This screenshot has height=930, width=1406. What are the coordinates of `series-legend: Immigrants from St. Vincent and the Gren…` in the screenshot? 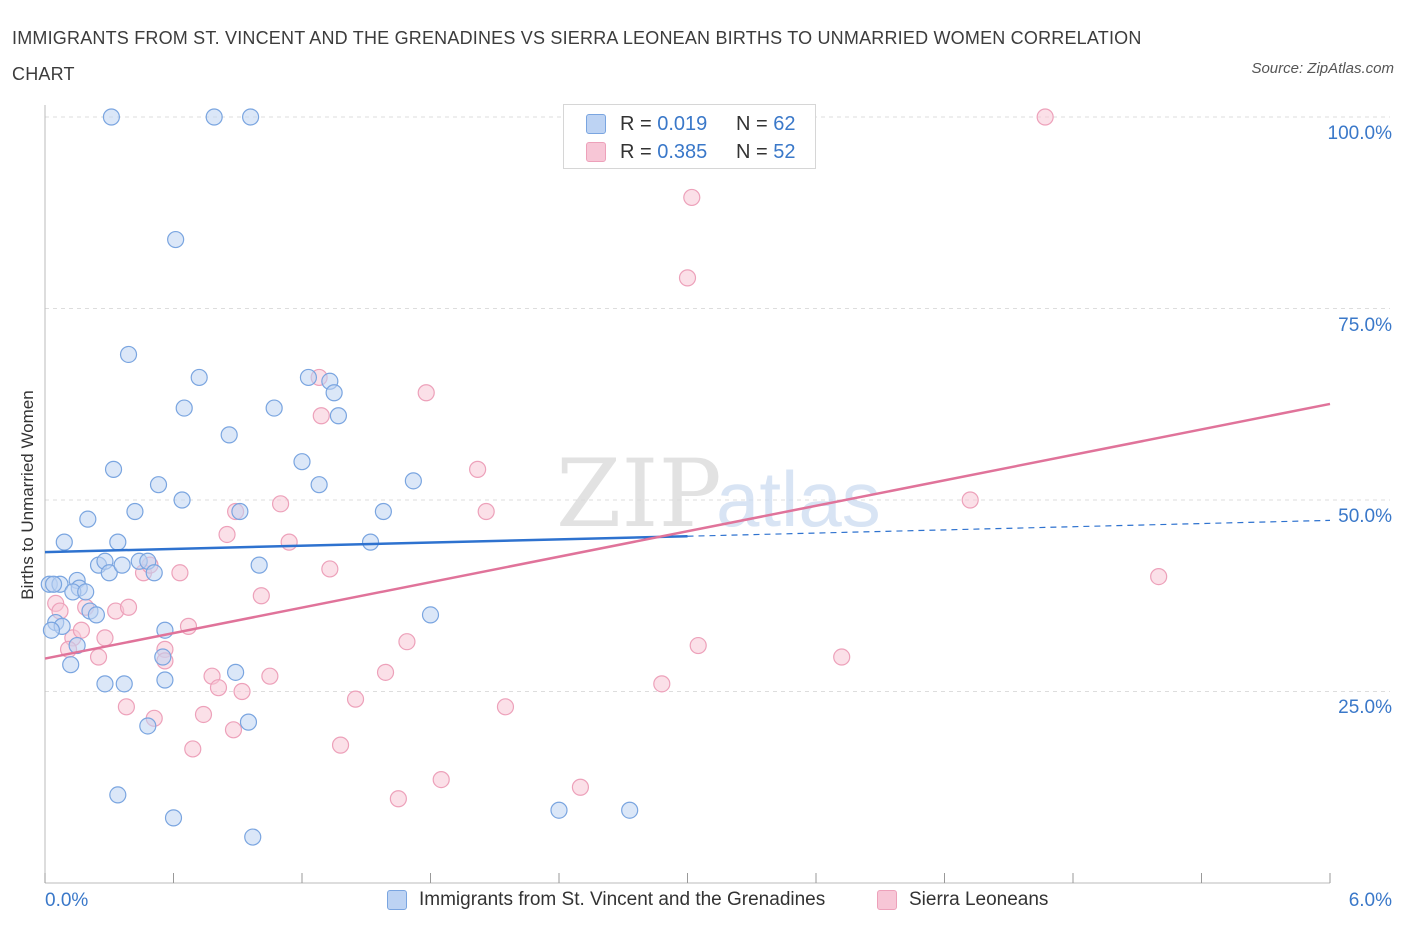 It's located at (703, 902).